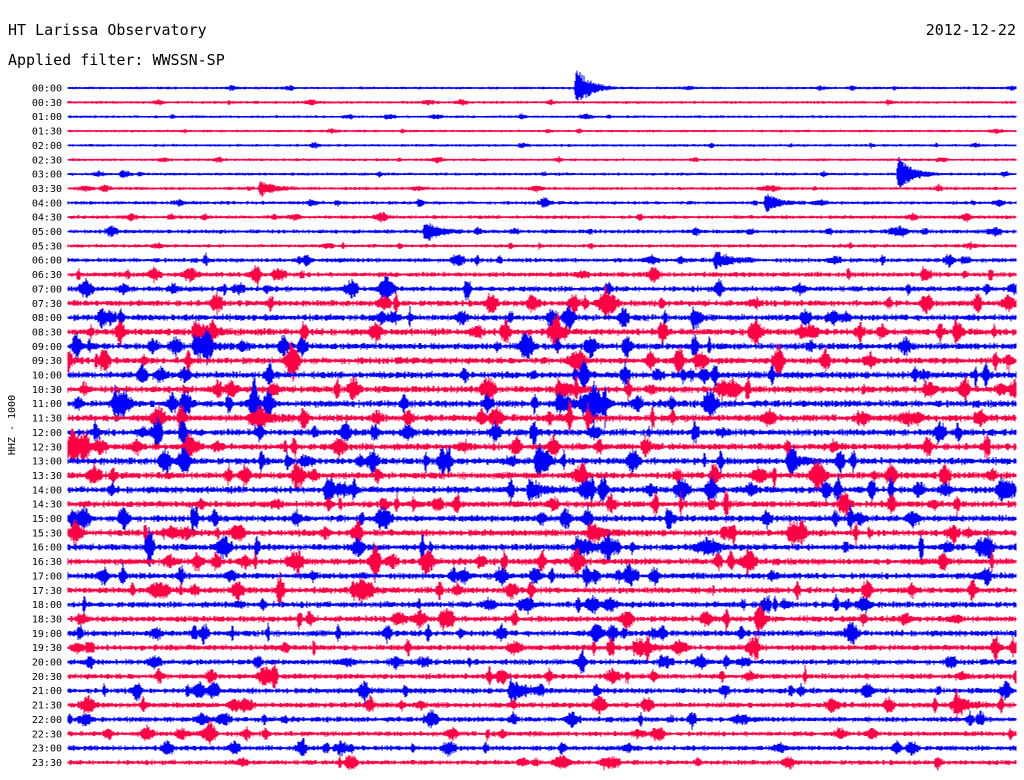 The height and width of the screenshot is (780, 1024). What do you see at coordinates (47, 433) in the screenshot?
I see `time-tick-label: 12:00` at bounding box center [47, 433].